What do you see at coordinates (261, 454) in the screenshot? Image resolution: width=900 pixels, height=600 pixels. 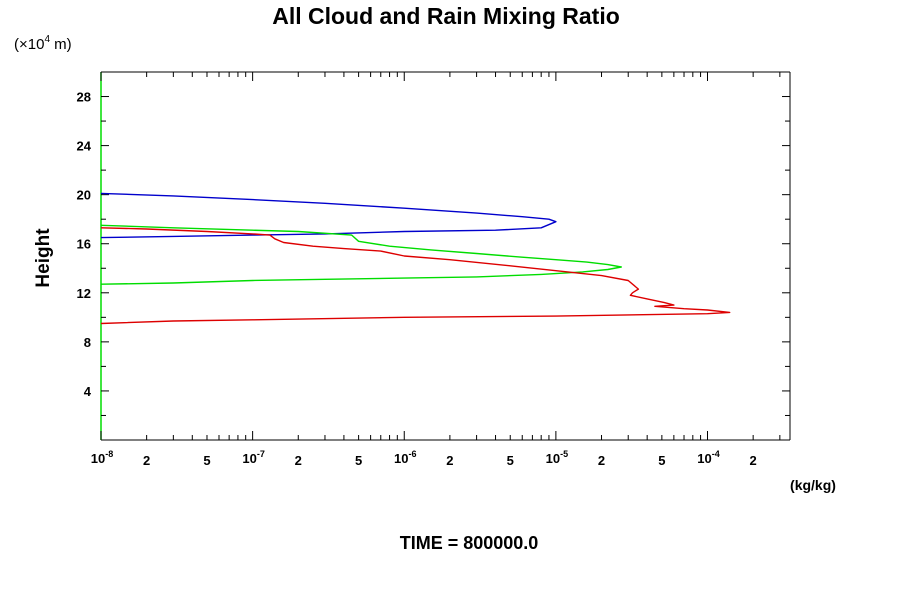 I see `x-tick-label-exponent: -7` at bounding box center [261, 454].